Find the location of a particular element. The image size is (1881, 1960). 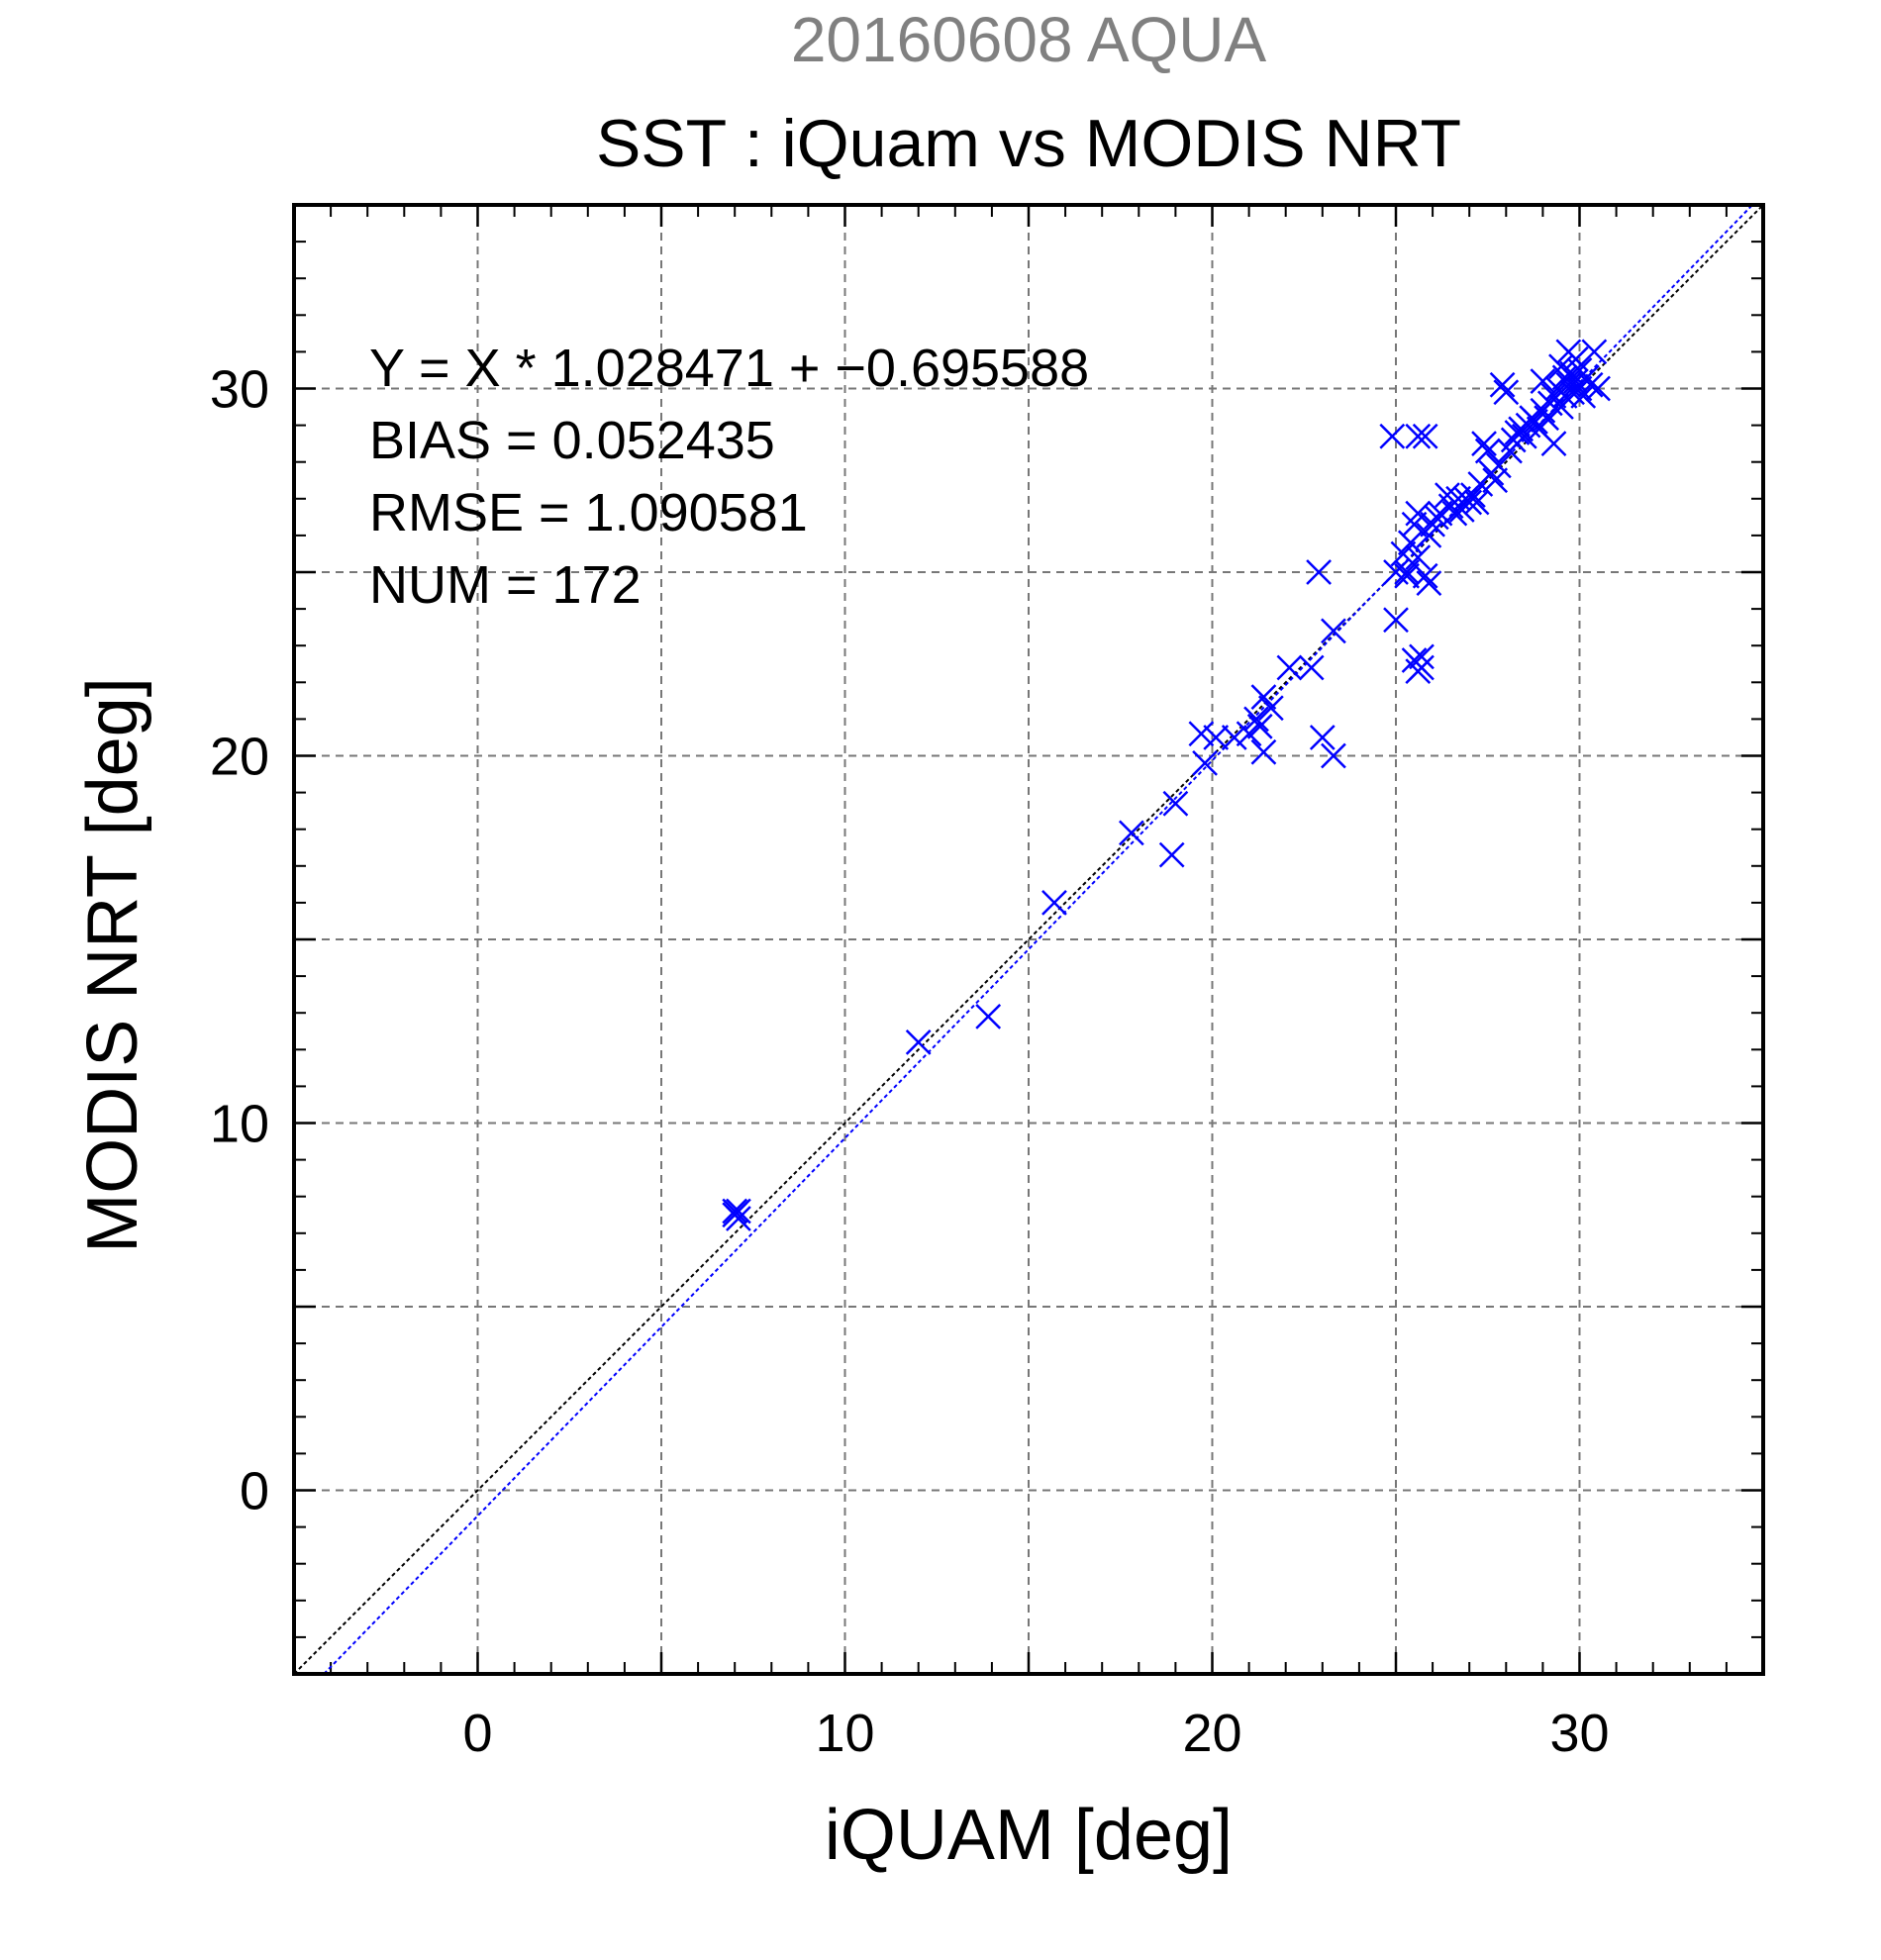

chart-title: SST : iQuam vs MODIS NRT is located at coordinates (1028, 143).